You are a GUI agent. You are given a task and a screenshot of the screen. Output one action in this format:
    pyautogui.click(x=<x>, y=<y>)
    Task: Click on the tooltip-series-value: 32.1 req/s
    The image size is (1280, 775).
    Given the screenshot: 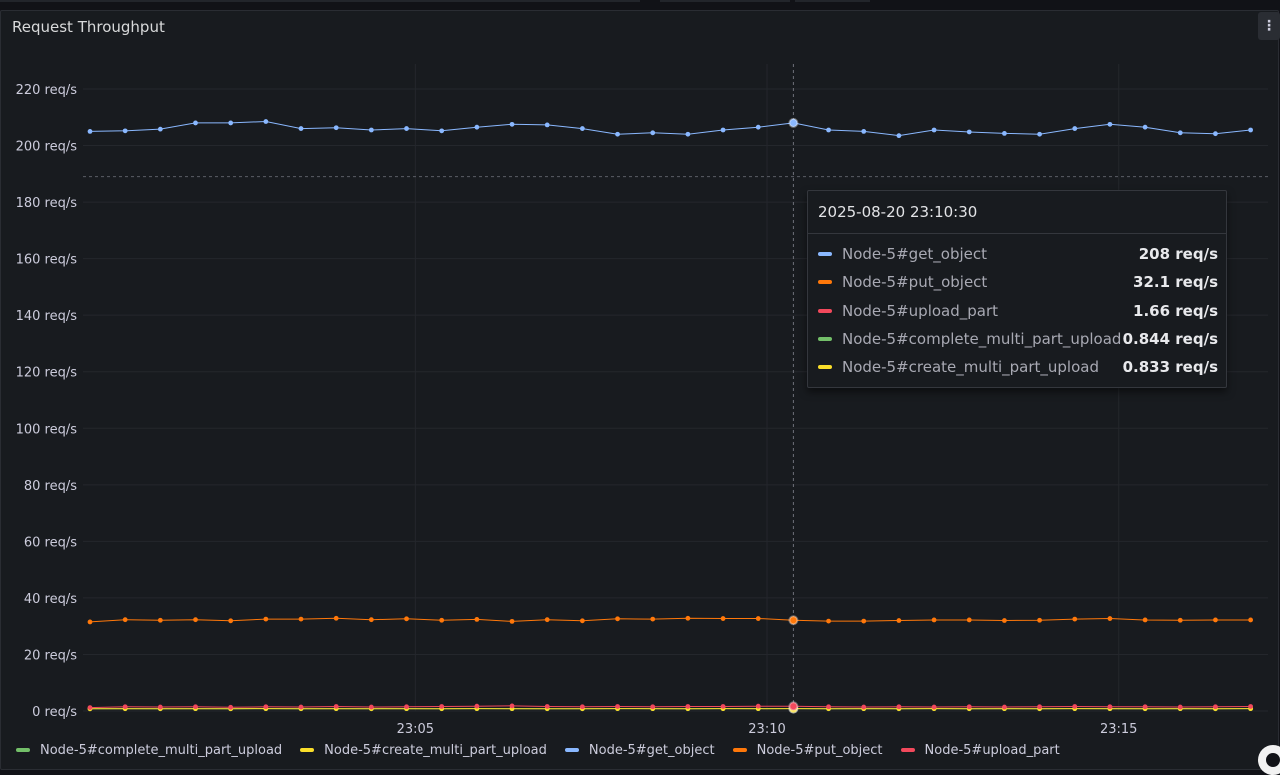 What is the action you would take?
    pyautogui.click(x=1175, y=282)
    